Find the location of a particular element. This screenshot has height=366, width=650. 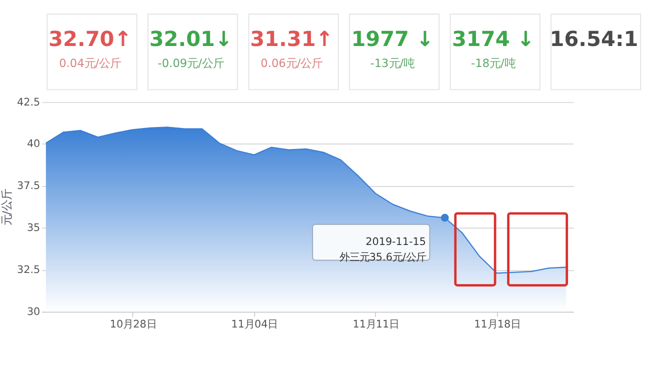

text: 16.54:1 is located at coordinates (594, 39).